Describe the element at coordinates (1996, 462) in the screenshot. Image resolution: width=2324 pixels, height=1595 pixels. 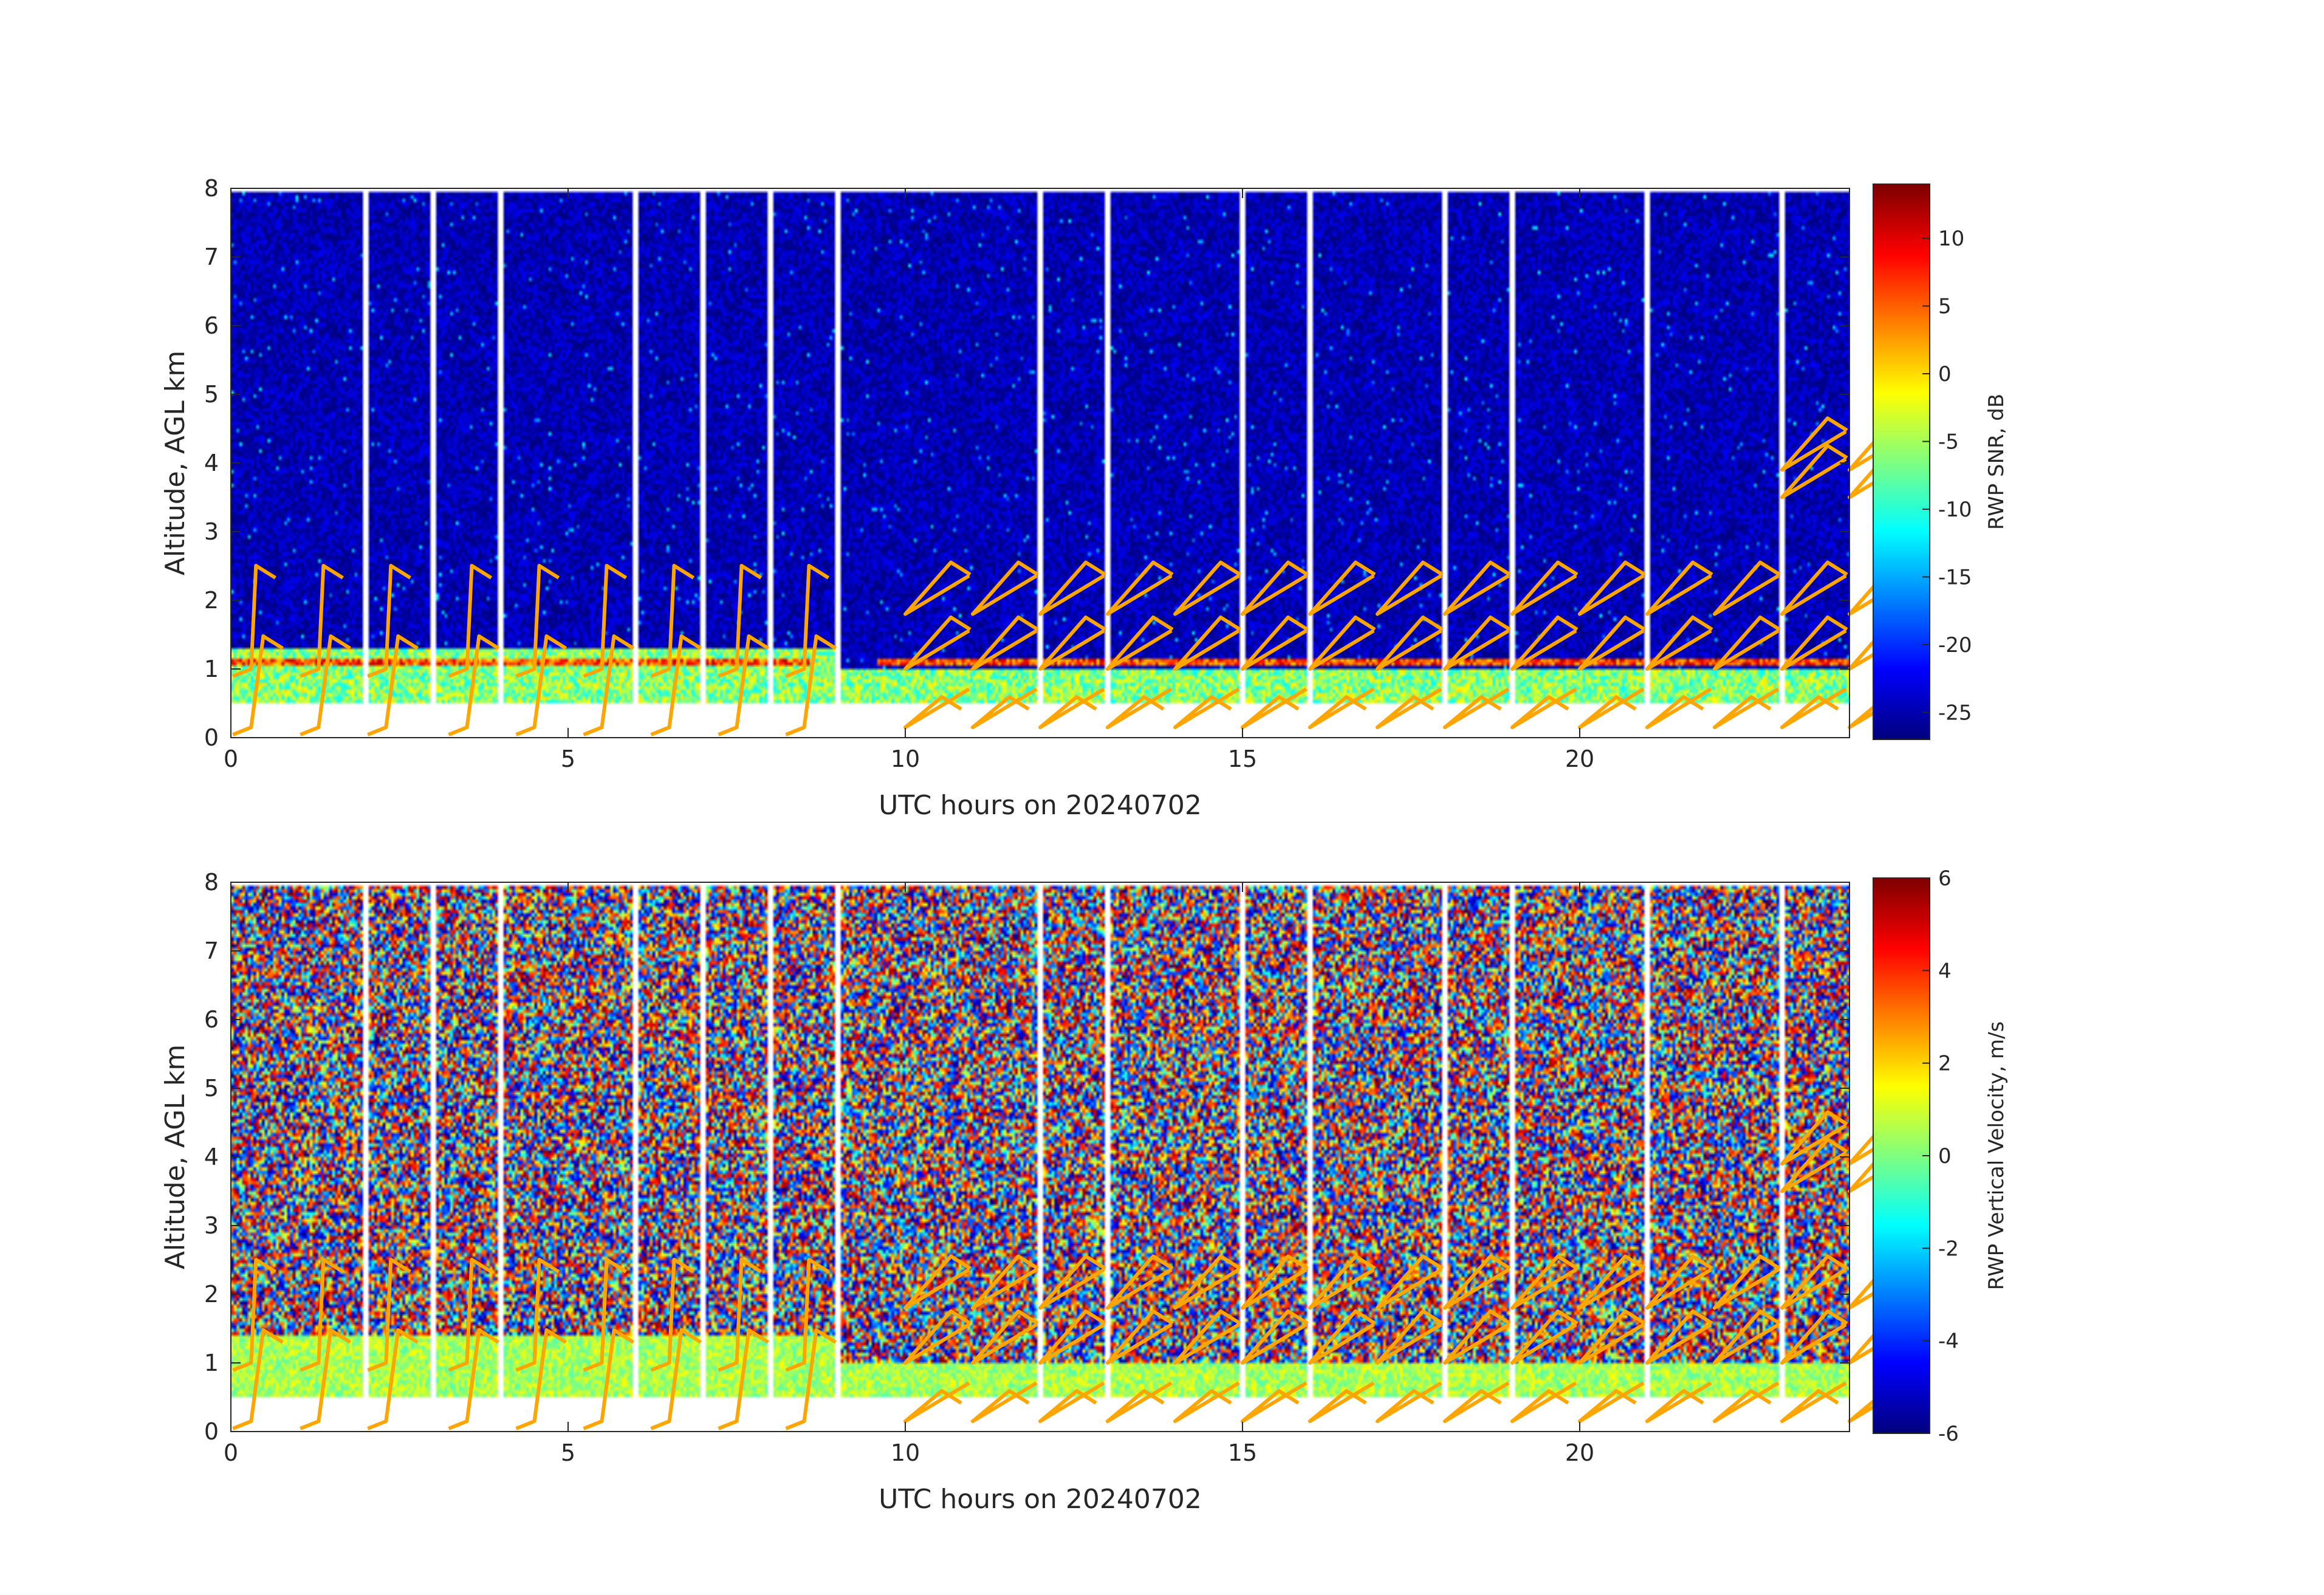
I see `snr-colorbar-label: RWP SNR, dB` at that location.